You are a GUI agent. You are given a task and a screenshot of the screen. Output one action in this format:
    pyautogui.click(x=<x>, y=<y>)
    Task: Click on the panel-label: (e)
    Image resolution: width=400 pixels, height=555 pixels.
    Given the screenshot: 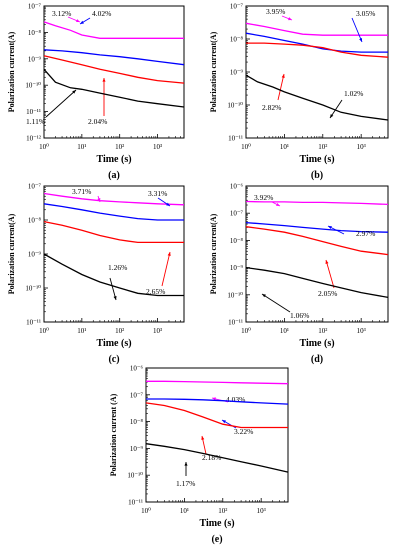 What is the action you would take?
    pyautogui.click(x=216, y=539)
    